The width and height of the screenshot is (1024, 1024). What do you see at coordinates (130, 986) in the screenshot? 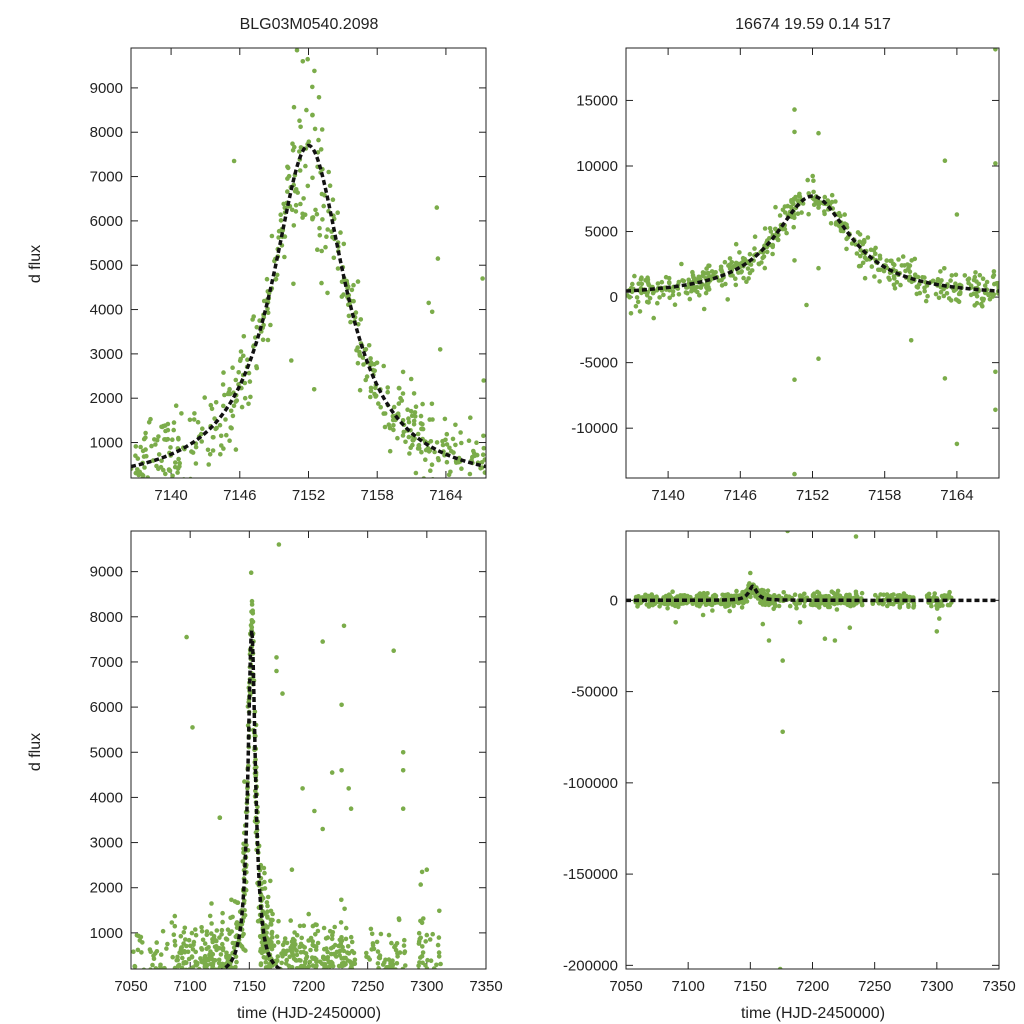
I see `x-tick-label: 7050` at bounding box center [130, 986].